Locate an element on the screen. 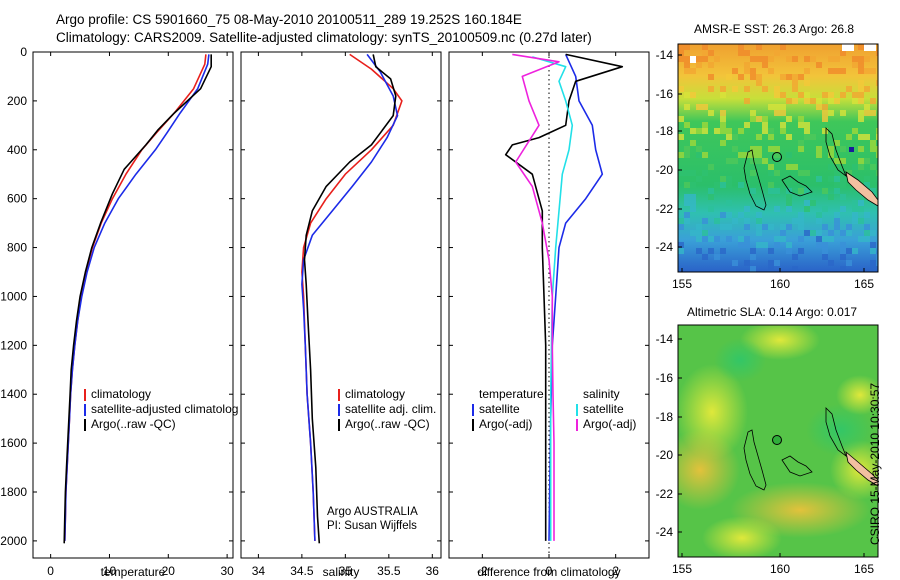 Image resolution: width=900 pixels, height=580 pixels. legend-label: satellite-adjusted climatolog is located at coordinates (164, 409).